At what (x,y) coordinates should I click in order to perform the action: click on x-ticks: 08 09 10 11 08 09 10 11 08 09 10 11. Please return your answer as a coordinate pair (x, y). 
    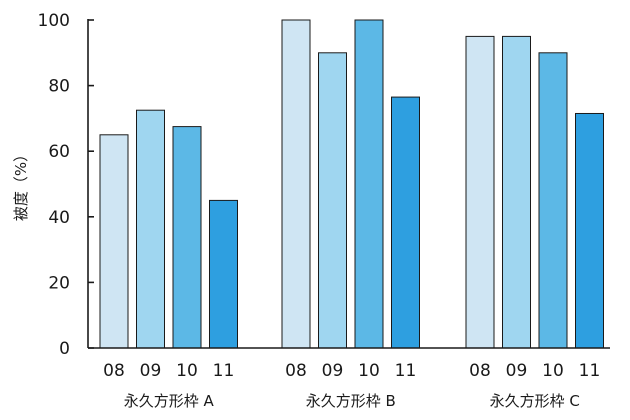
    Looking at the image, I should click on (351, 371).